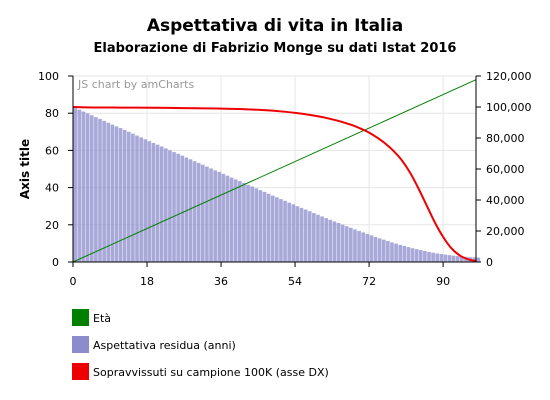  What do you see at coordinates (52, 225) in the screenshot?
I see `y-left-tick-label: 20` at bounding box center [52, 225].